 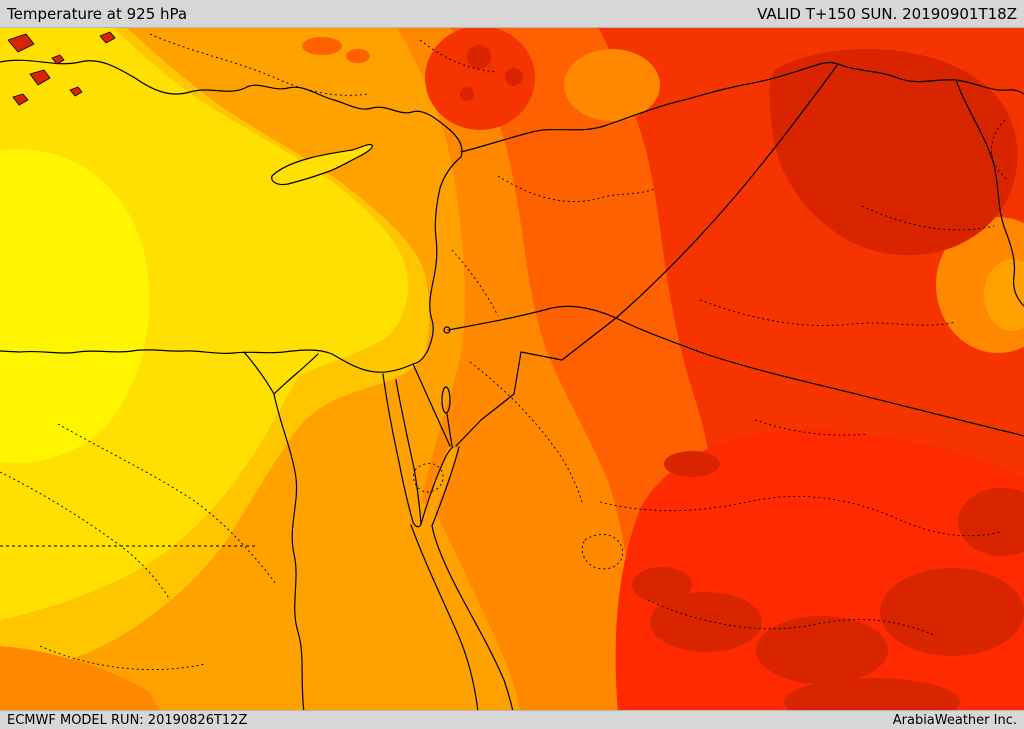 I want to click on warm-spot-red-top, so click(x=480, y=79).